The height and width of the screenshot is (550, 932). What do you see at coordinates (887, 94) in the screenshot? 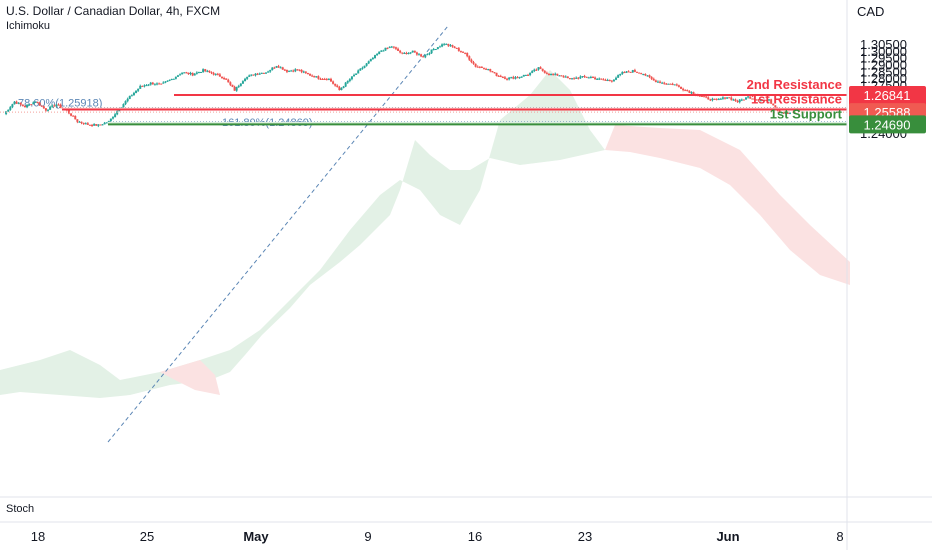
I see `price-tag-box` at bounding box center [887, 94].